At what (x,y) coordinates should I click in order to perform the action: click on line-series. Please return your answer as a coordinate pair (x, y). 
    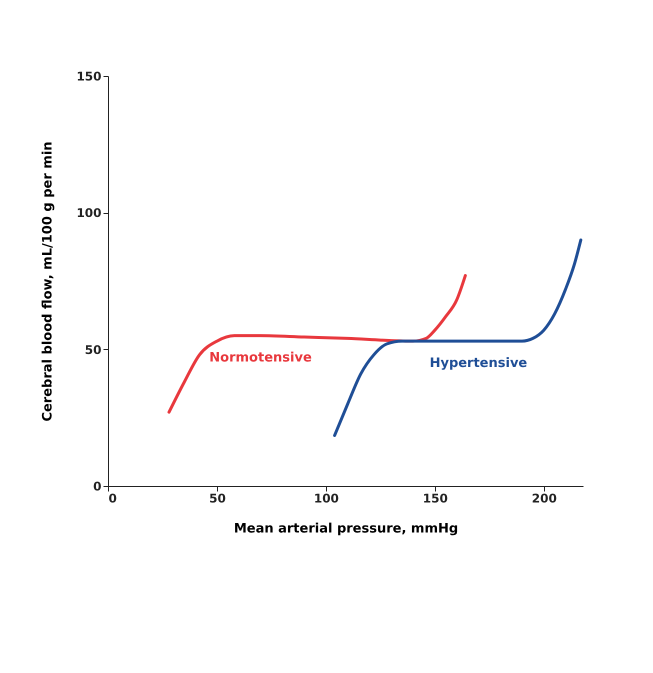
    Looking at the image, I should click on (457, 337).